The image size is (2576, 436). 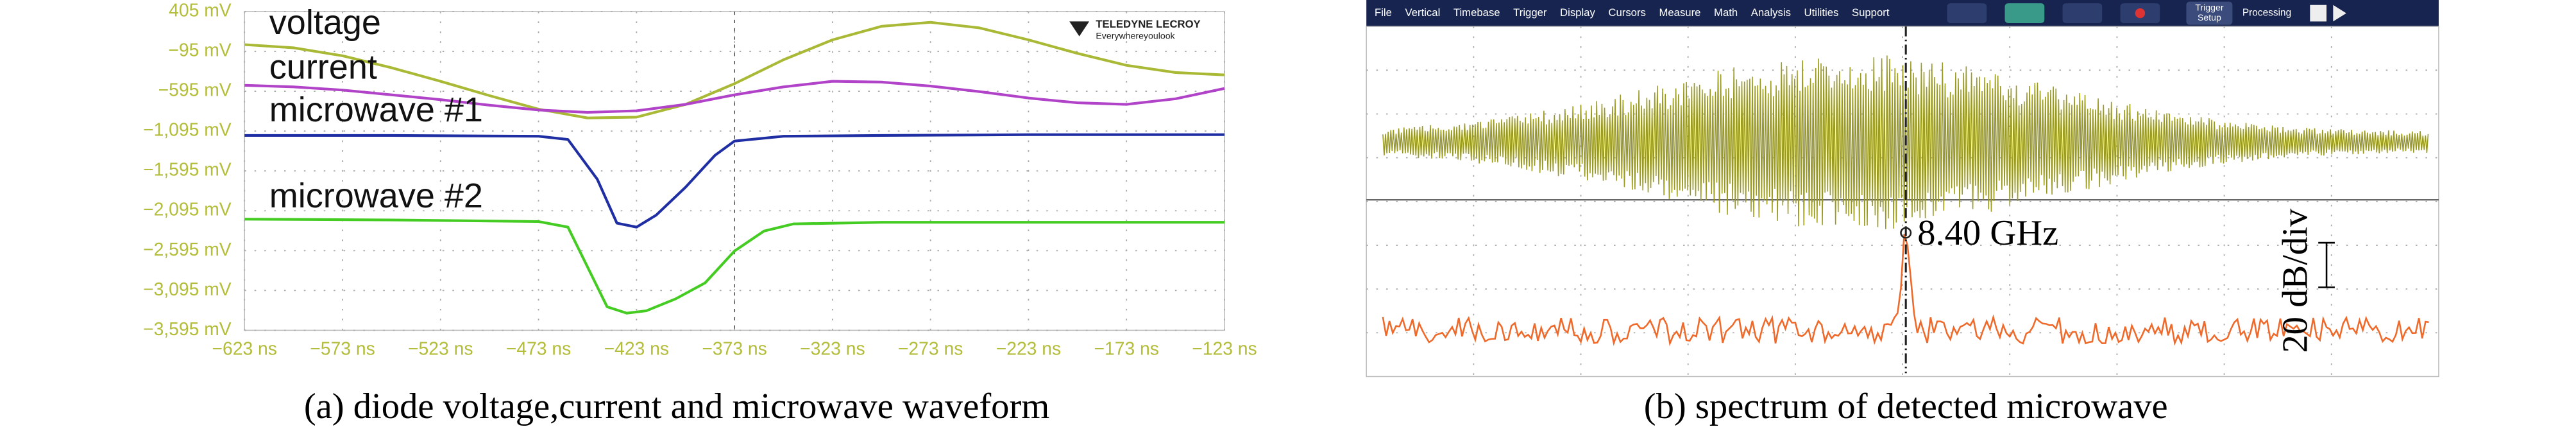 I want to click on logo-text: Everywhereyoulook, so click(x=1135, y=35).